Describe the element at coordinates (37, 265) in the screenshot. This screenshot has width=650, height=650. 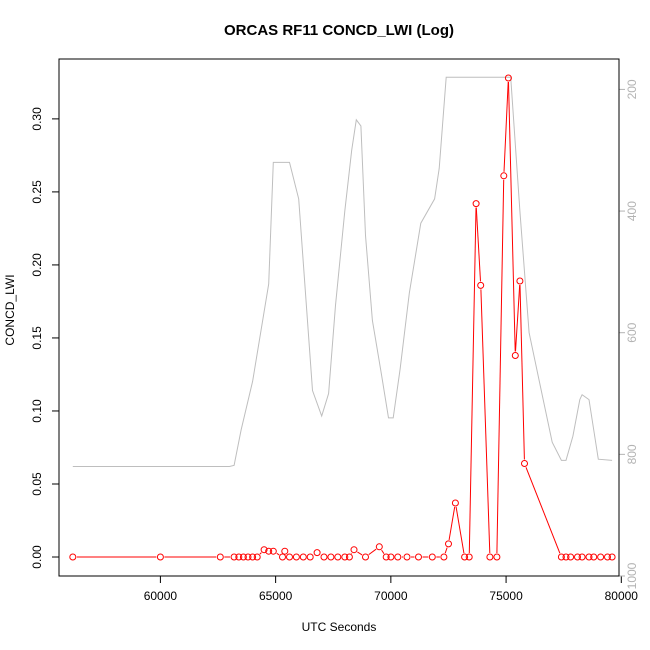
I see `y-tick-label: 0.20` at that location.